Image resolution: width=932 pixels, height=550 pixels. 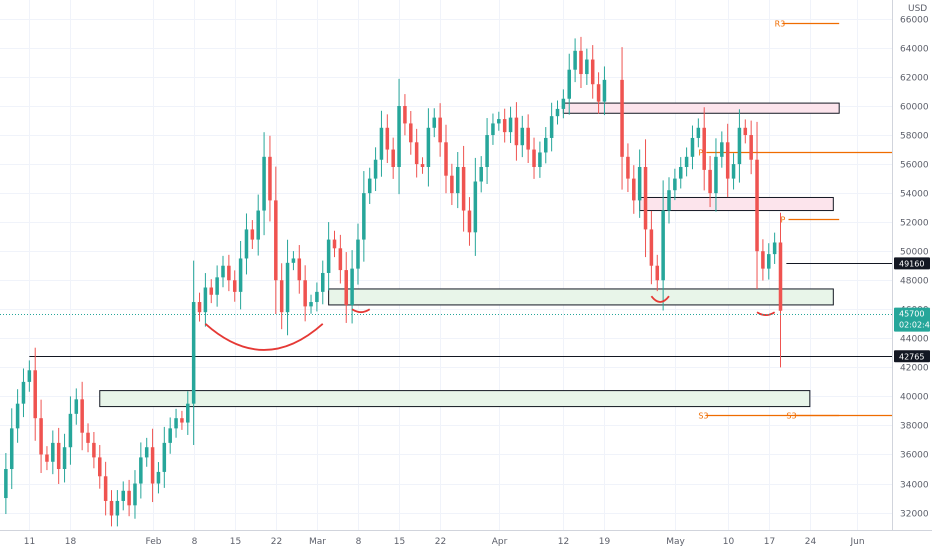 What do you see at coordinates (915, 325) in the screenshot?
I see `current-price-tag-text: 02:02:40` at bounding box center [915, 325].